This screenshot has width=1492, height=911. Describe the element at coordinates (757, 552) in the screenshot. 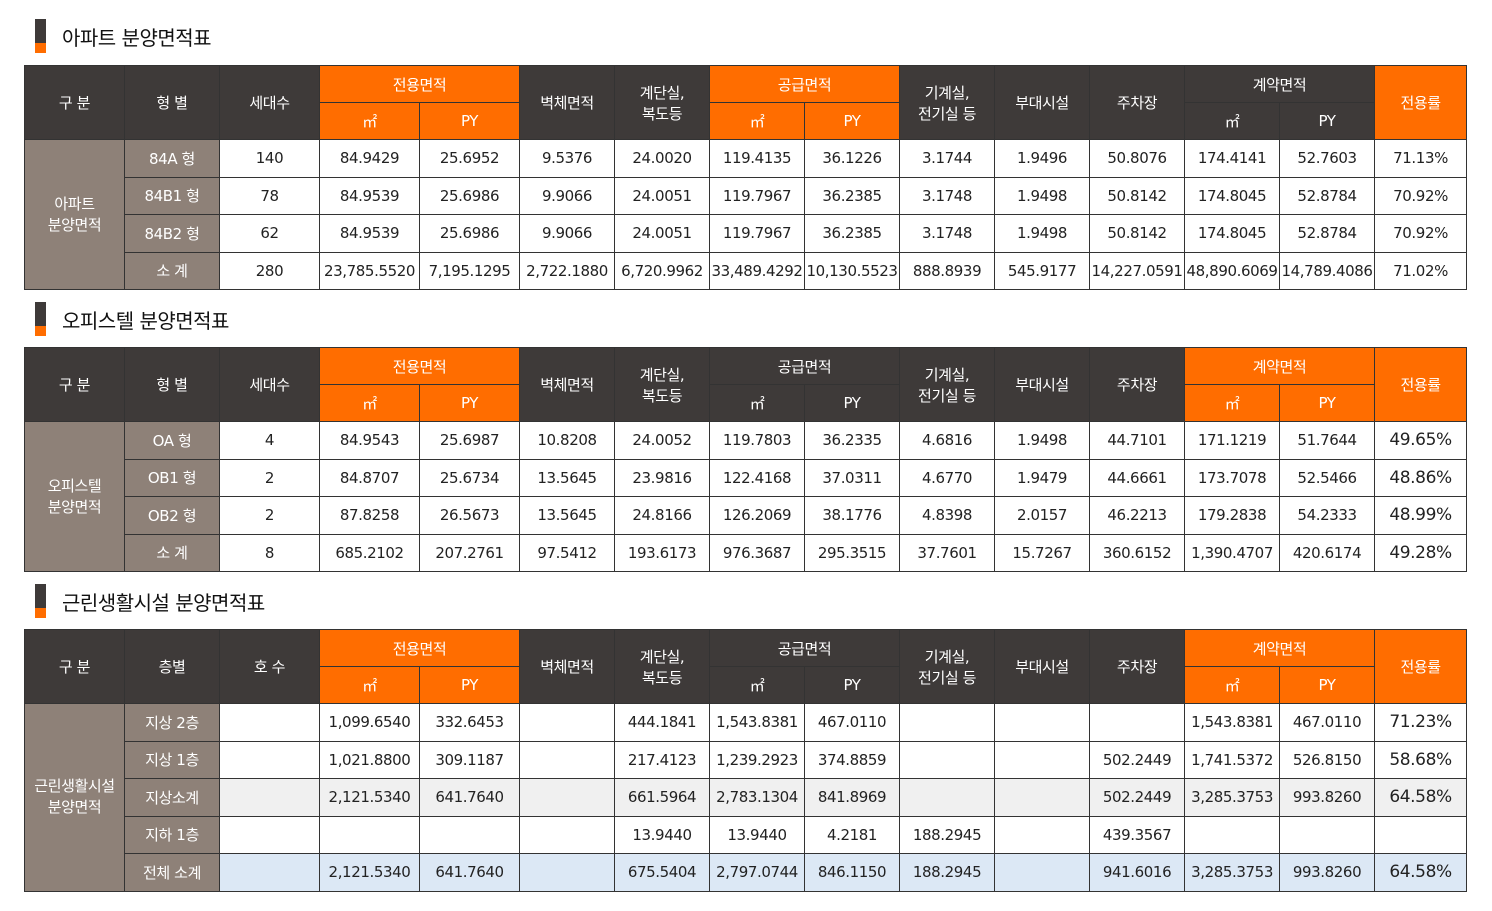

I see `table-cell: 976.3687` at that location.